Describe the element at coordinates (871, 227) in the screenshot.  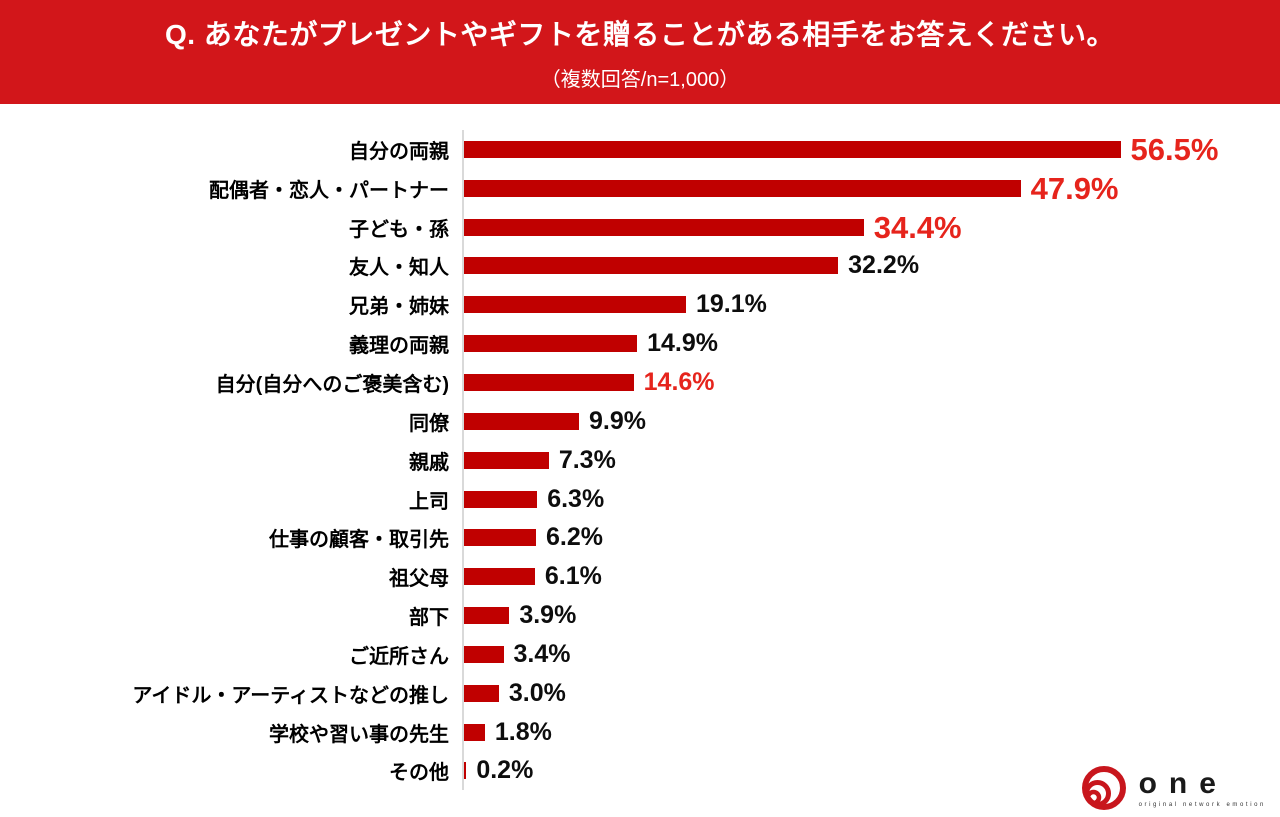
I see `bar-area: 34.4%` at that location.